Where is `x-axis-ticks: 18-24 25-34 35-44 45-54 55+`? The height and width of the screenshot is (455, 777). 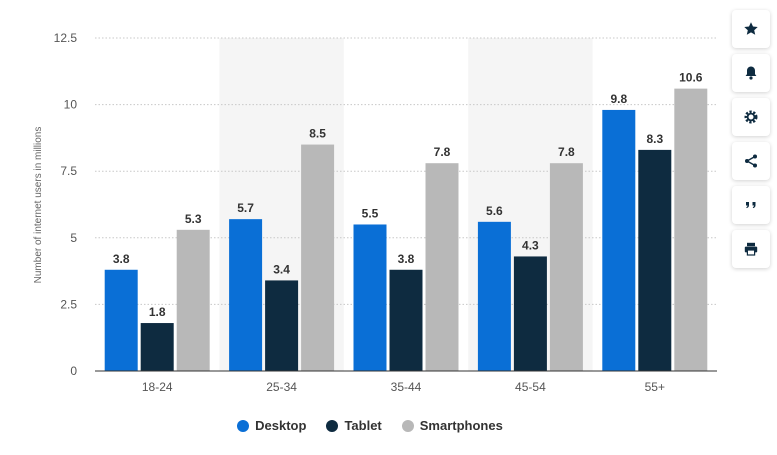 x-axis-ticks: 18-24 25-34 35-44 45-54 55+ is located at coordinates (403, 387).